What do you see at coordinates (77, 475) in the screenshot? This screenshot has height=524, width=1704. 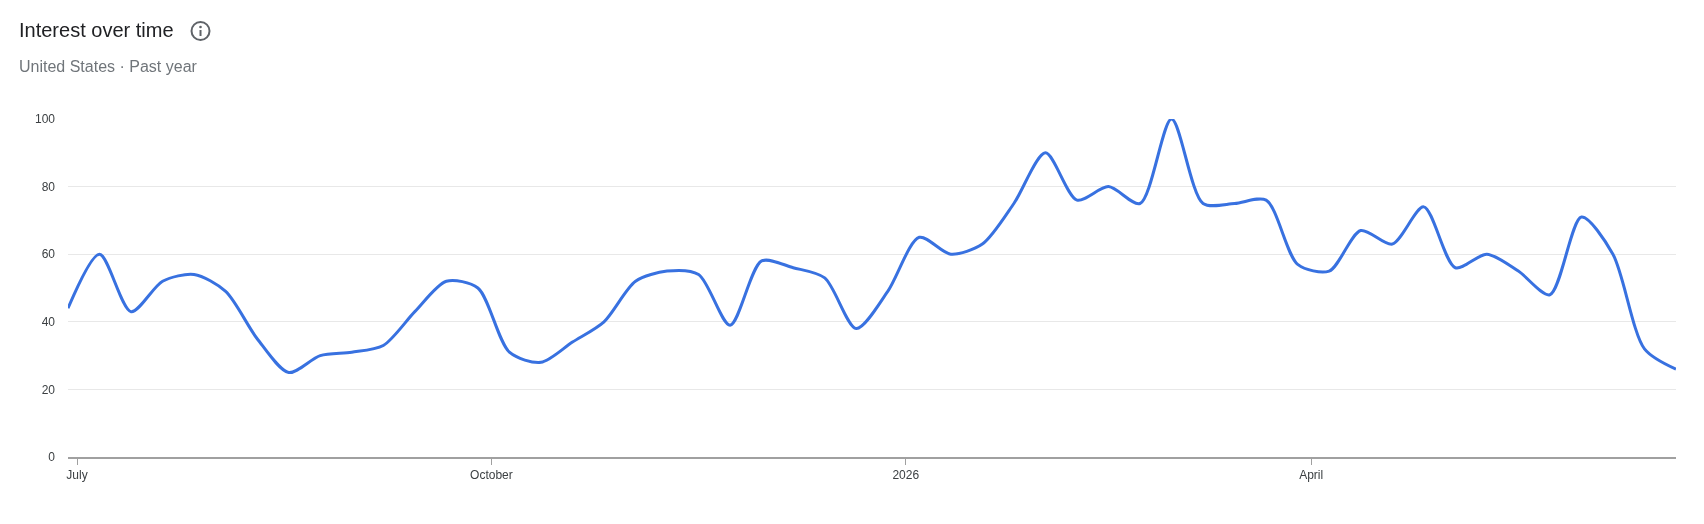 I see `x-tick-label: July` at bounding box center [77, 475].